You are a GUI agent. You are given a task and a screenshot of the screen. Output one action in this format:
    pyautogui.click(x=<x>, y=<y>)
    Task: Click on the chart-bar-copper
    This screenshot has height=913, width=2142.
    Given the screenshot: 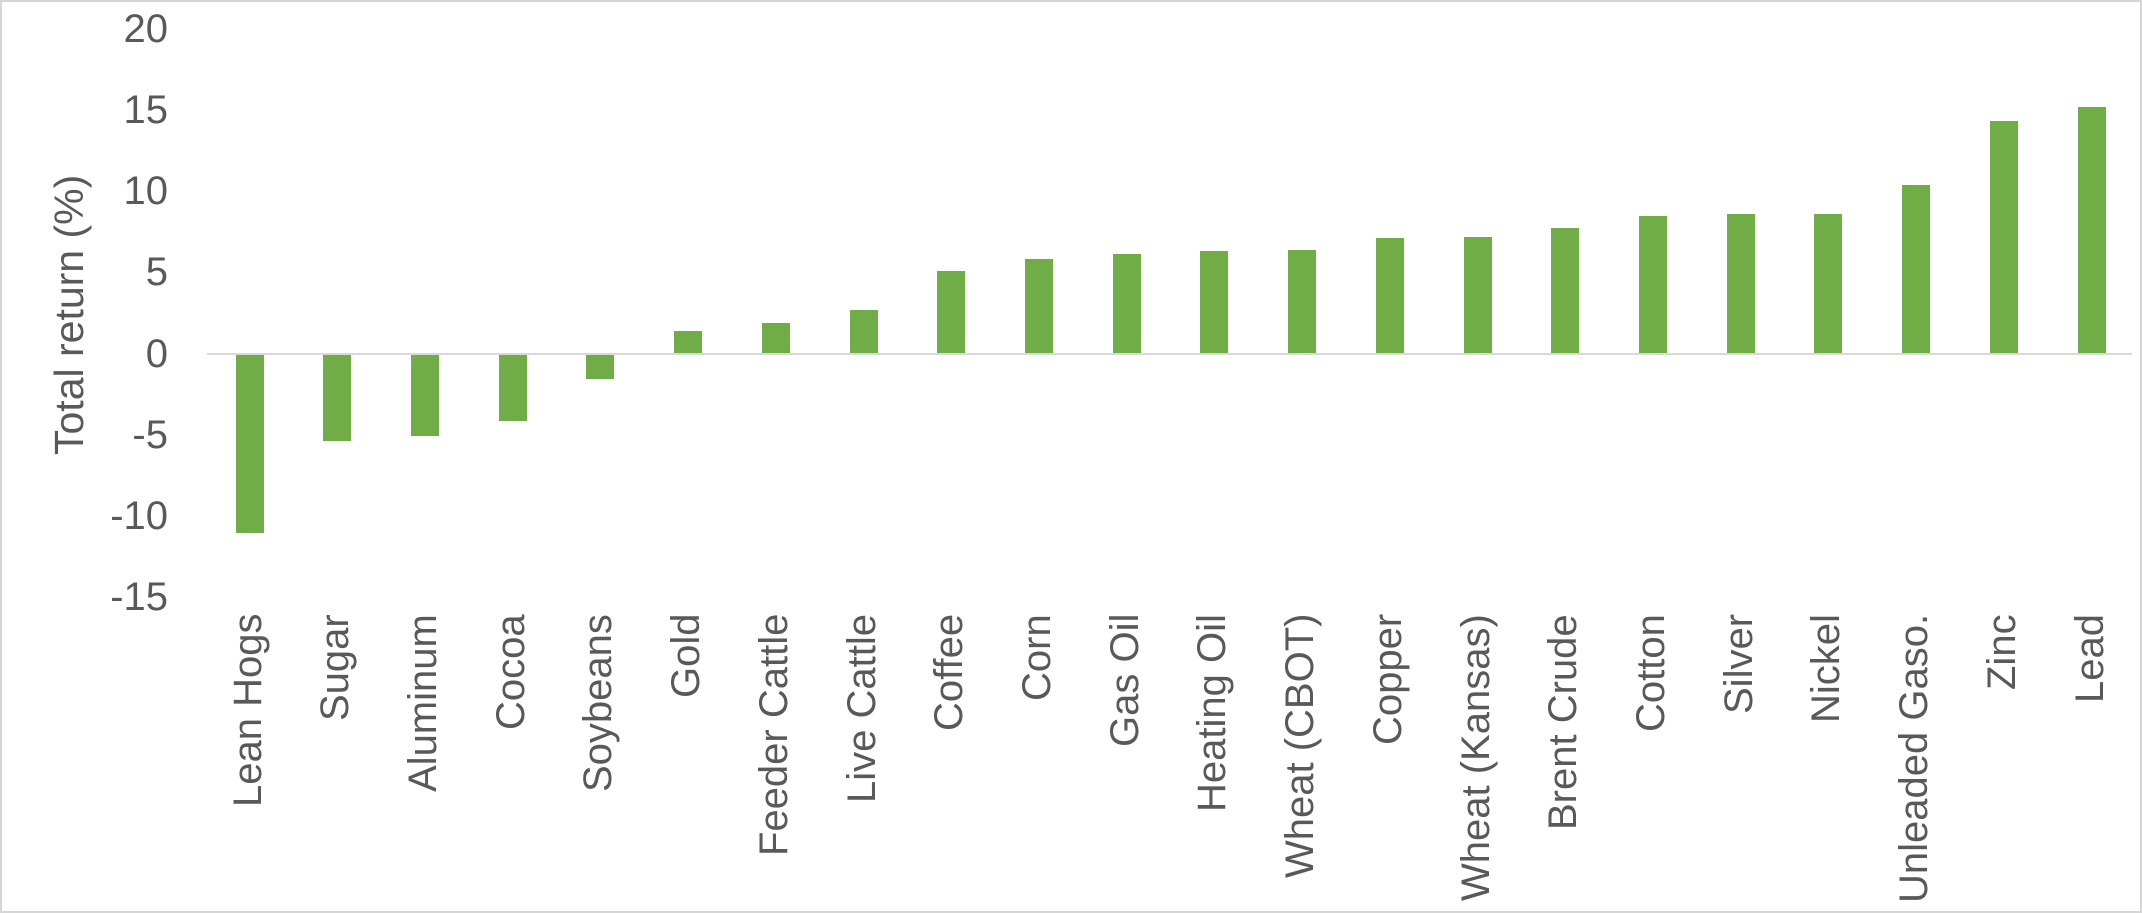 What is the action you would take?
    pyautogui.click(x=1389, y=296)
    